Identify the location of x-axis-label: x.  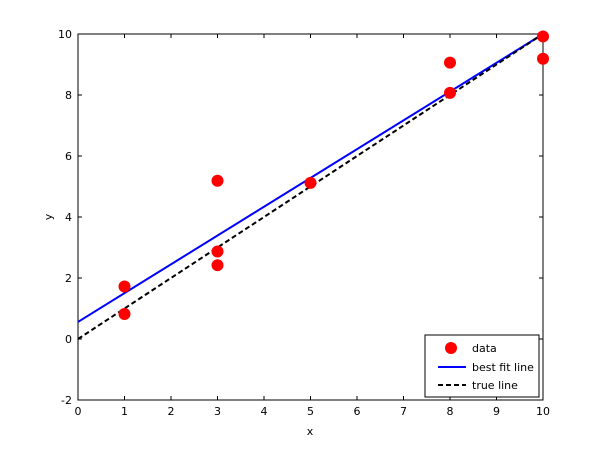
(310, 431).